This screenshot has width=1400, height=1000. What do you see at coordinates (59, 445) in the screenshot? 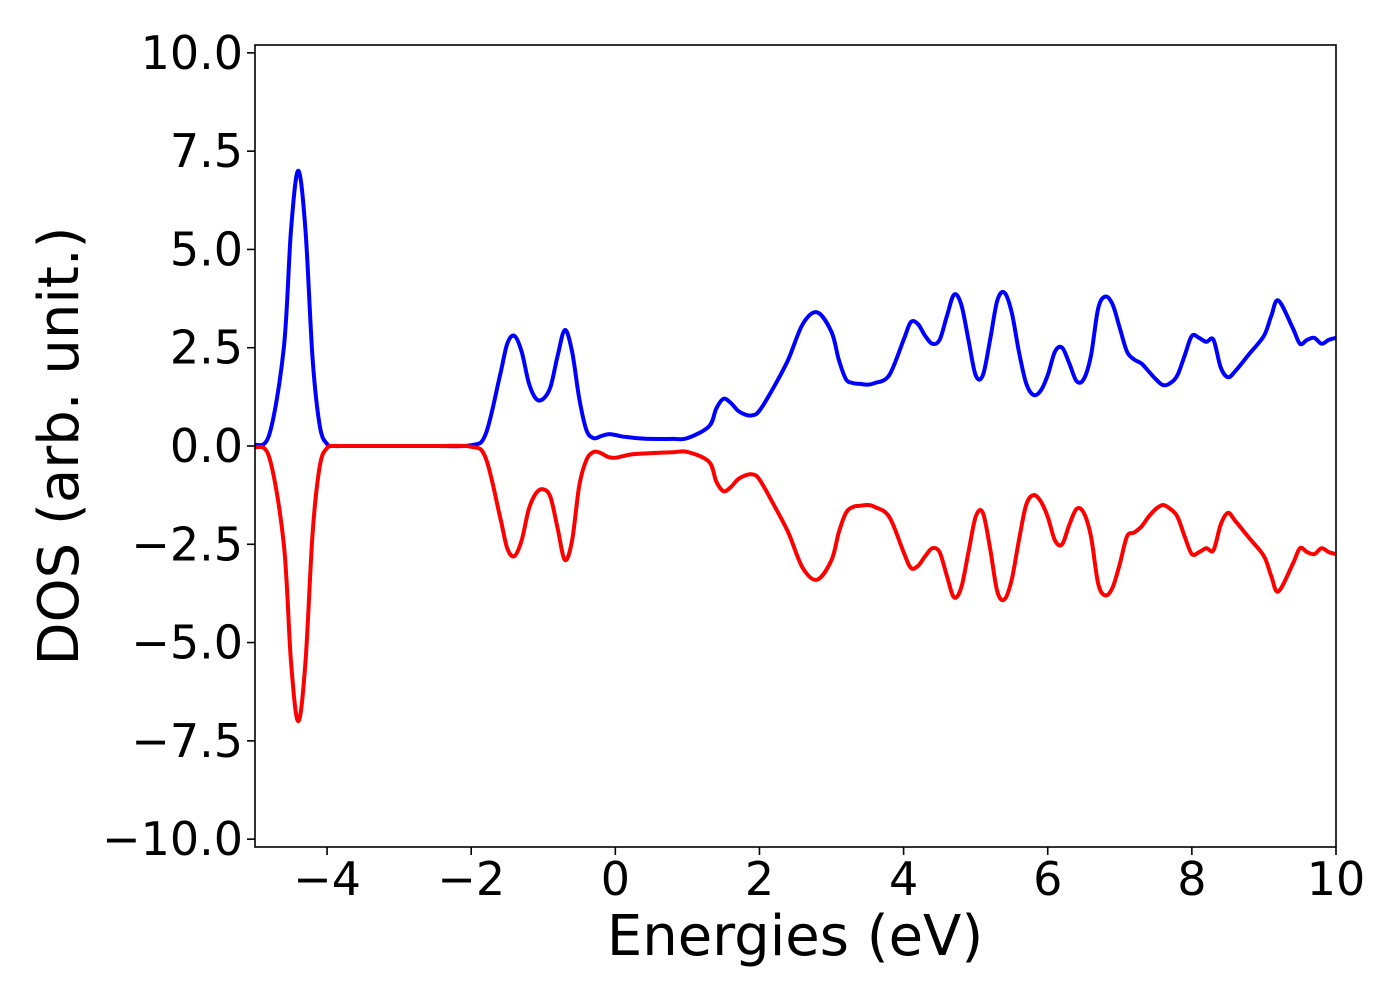
I see `y-axis-label: DOS (arb. unit.)` at bounding box center [59, 445].